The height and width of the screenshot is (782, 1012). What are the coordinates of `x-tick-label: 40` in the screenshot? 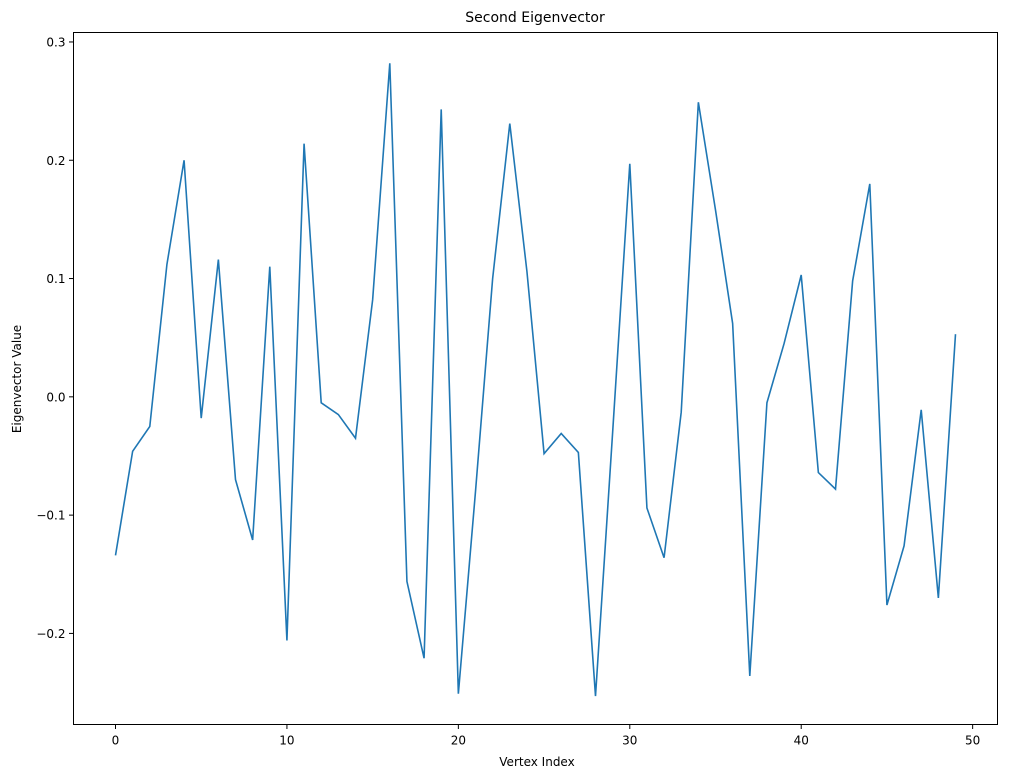 It's located at (801, 741).